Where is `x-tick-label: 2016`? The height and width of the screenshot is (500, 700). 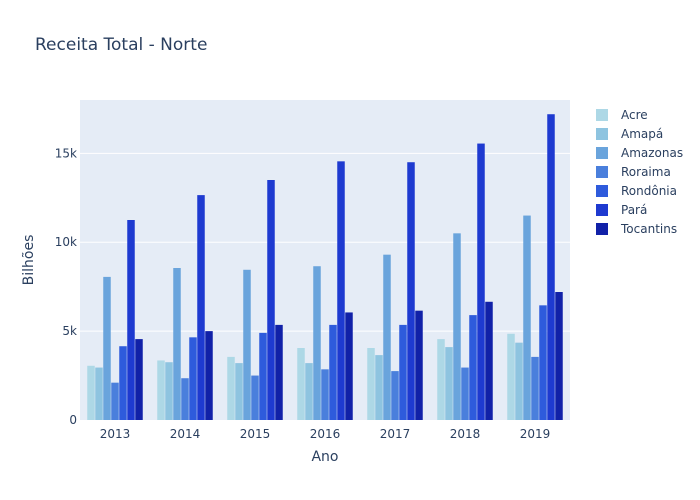 x-tick-label: 2016 is located at coordinates (325, 434).